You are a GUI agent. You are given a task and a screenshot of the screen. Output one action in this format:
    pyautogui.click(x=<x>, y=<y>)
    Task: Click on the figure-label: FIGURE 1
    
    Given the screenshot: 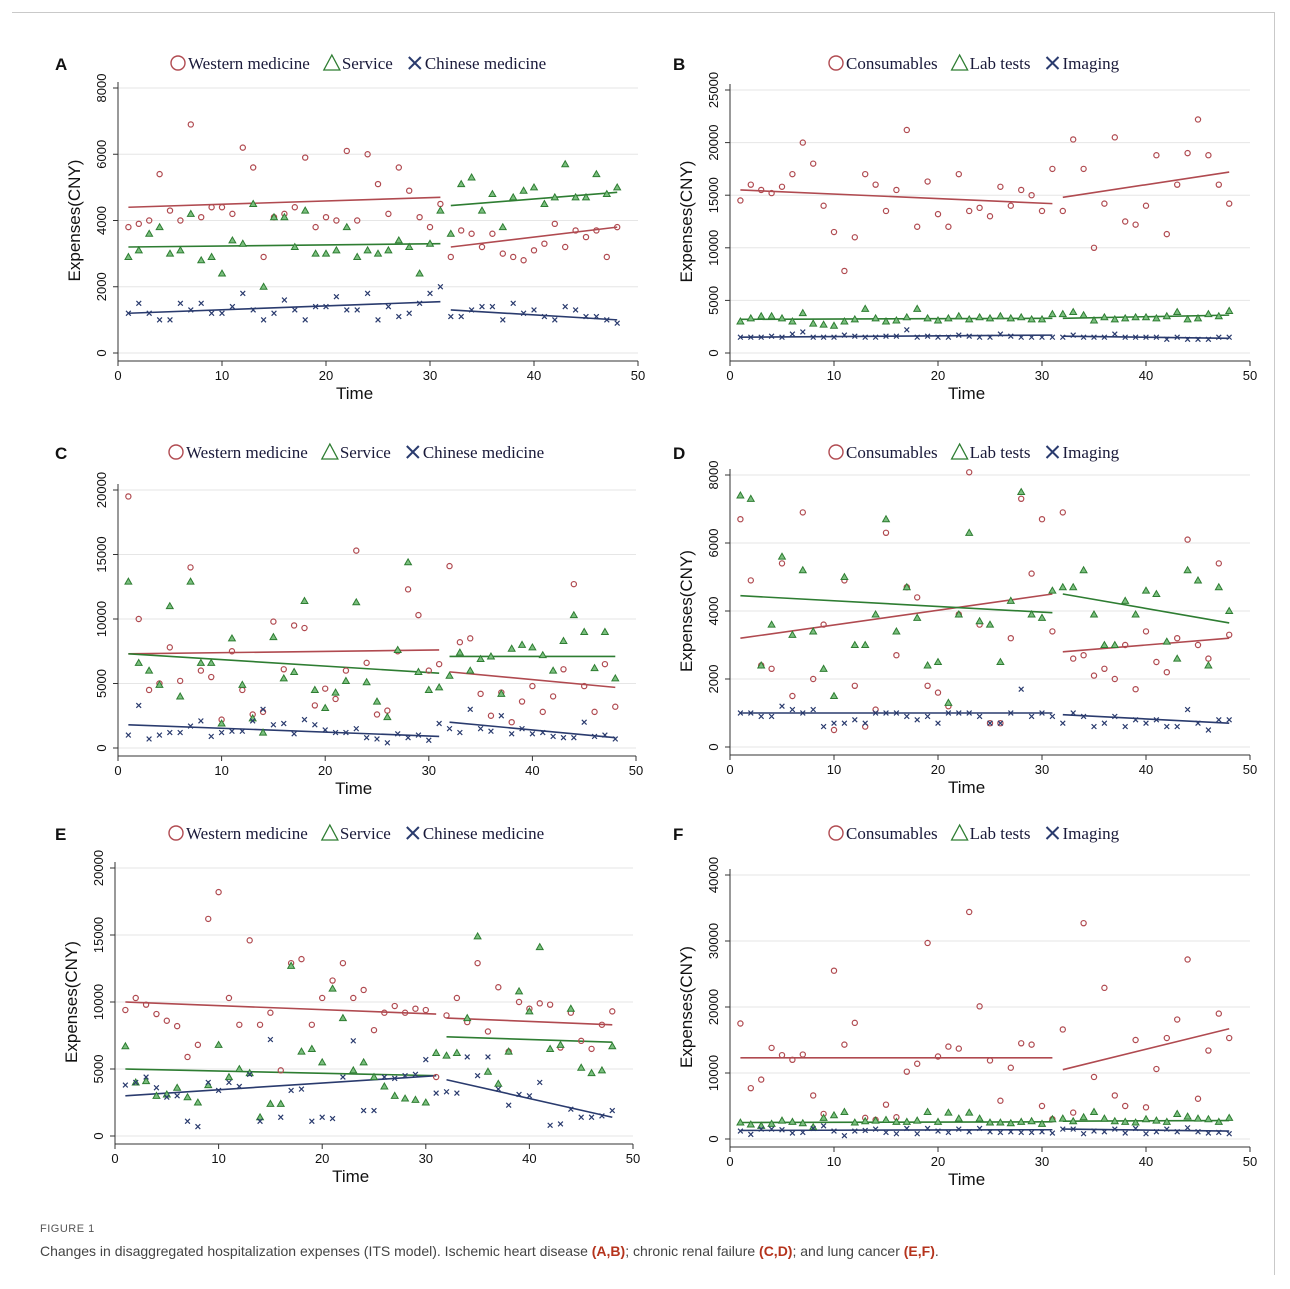 What is the action you would take?
    pyautogui.click(x=67, y=1229)
    